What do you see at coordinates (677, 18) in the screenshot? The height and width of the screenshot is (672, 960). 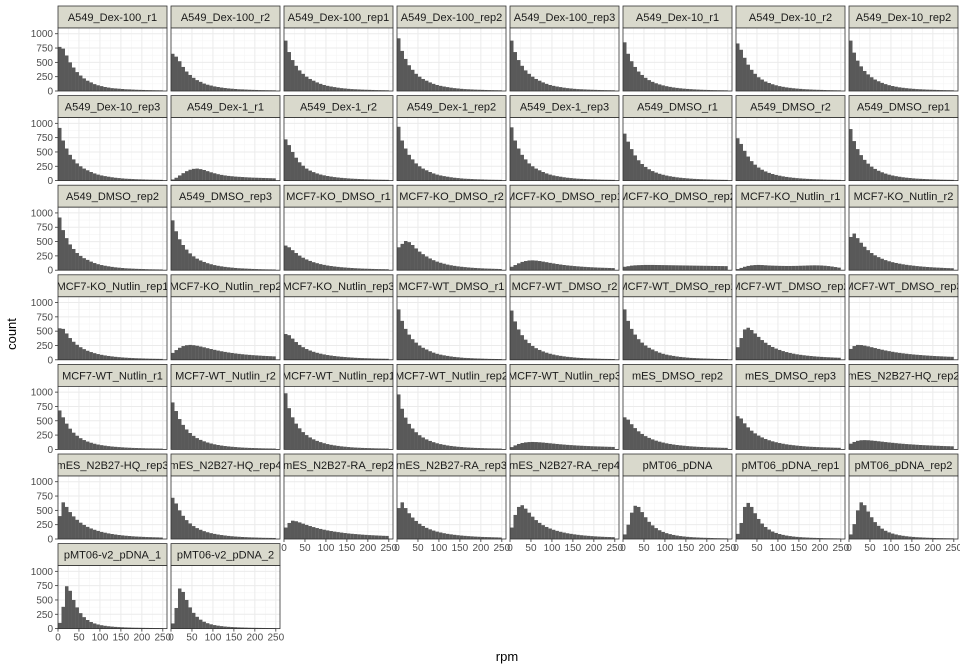 I see `facet-label: A549_Dex-10_r1` at bounding box center [677, 18].